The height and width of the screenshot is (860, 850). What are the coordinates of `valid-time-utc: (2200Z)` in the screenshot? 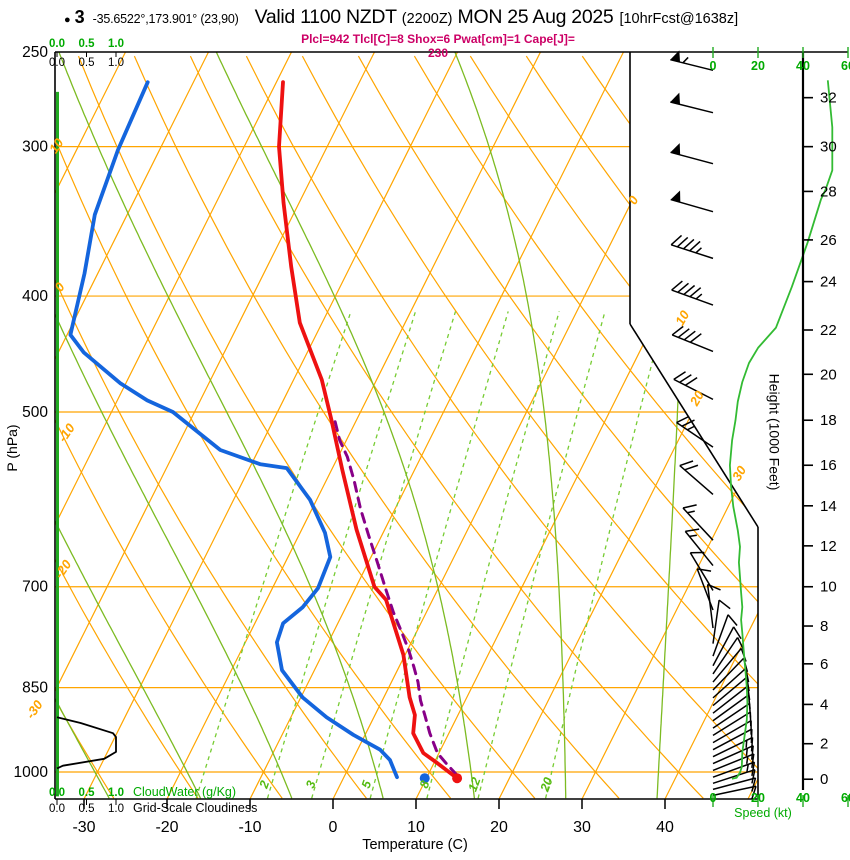 It's located at (427, 19).